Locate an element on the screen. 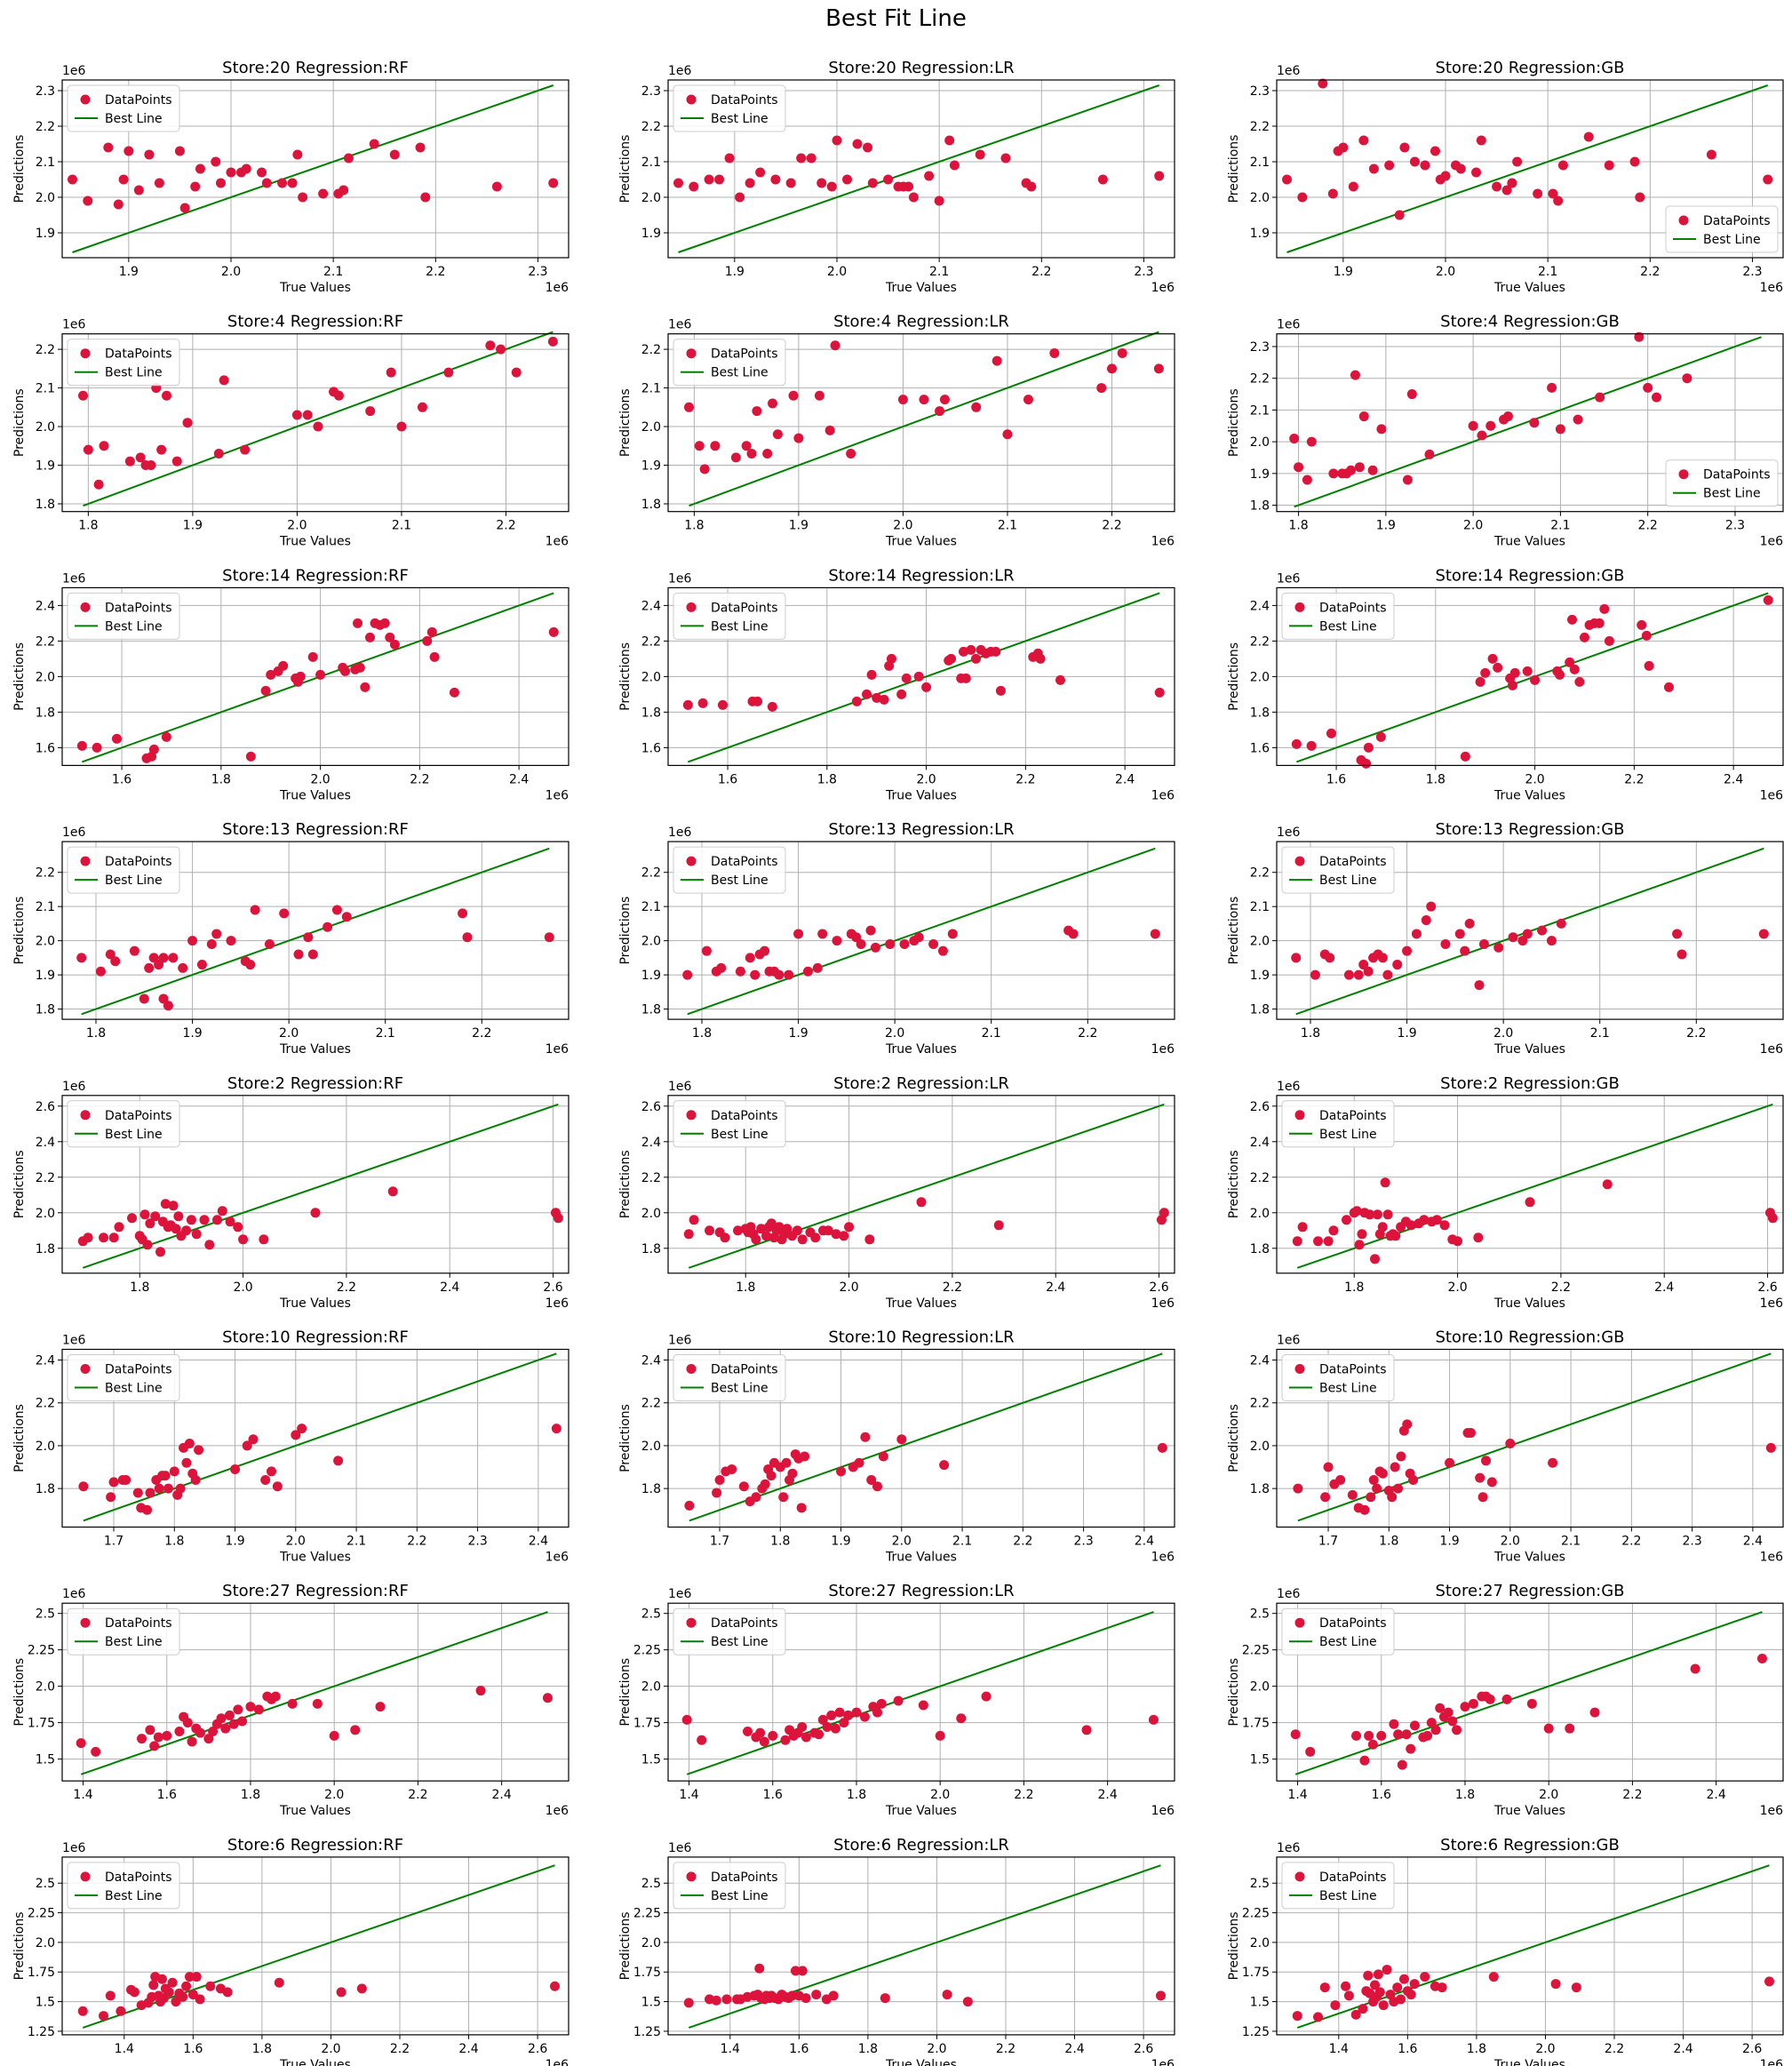 The image size is (1792, 2066). x-tick-label: 2.4 is located at coordinates (1753, 1542).